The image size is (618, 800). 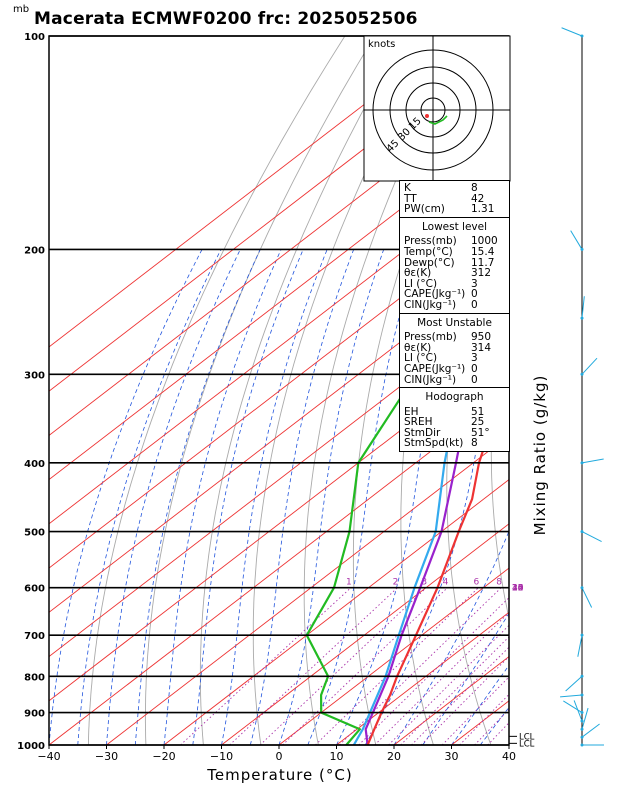 I want to click on index-row: θε(K) 312, so click(x=448, y=273).